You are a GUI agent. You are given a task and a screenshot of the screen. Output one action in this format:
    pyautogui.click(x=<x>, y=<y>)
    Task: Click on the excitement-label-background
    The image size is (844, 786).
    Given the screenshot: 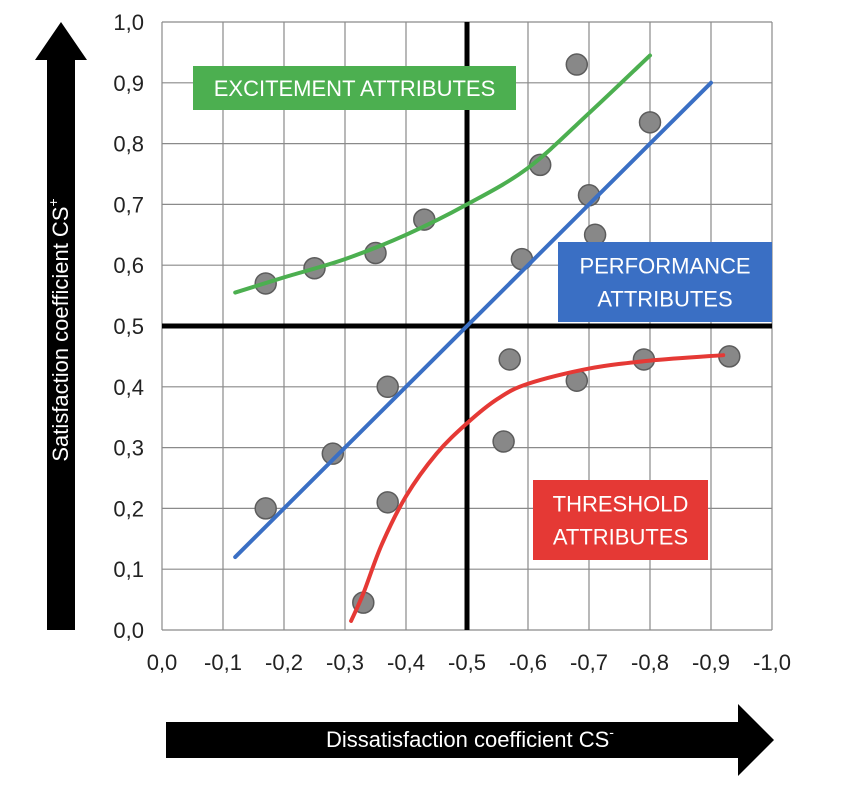 What is the action you would take?
    pyautogui.click(x=354, y=88)
    